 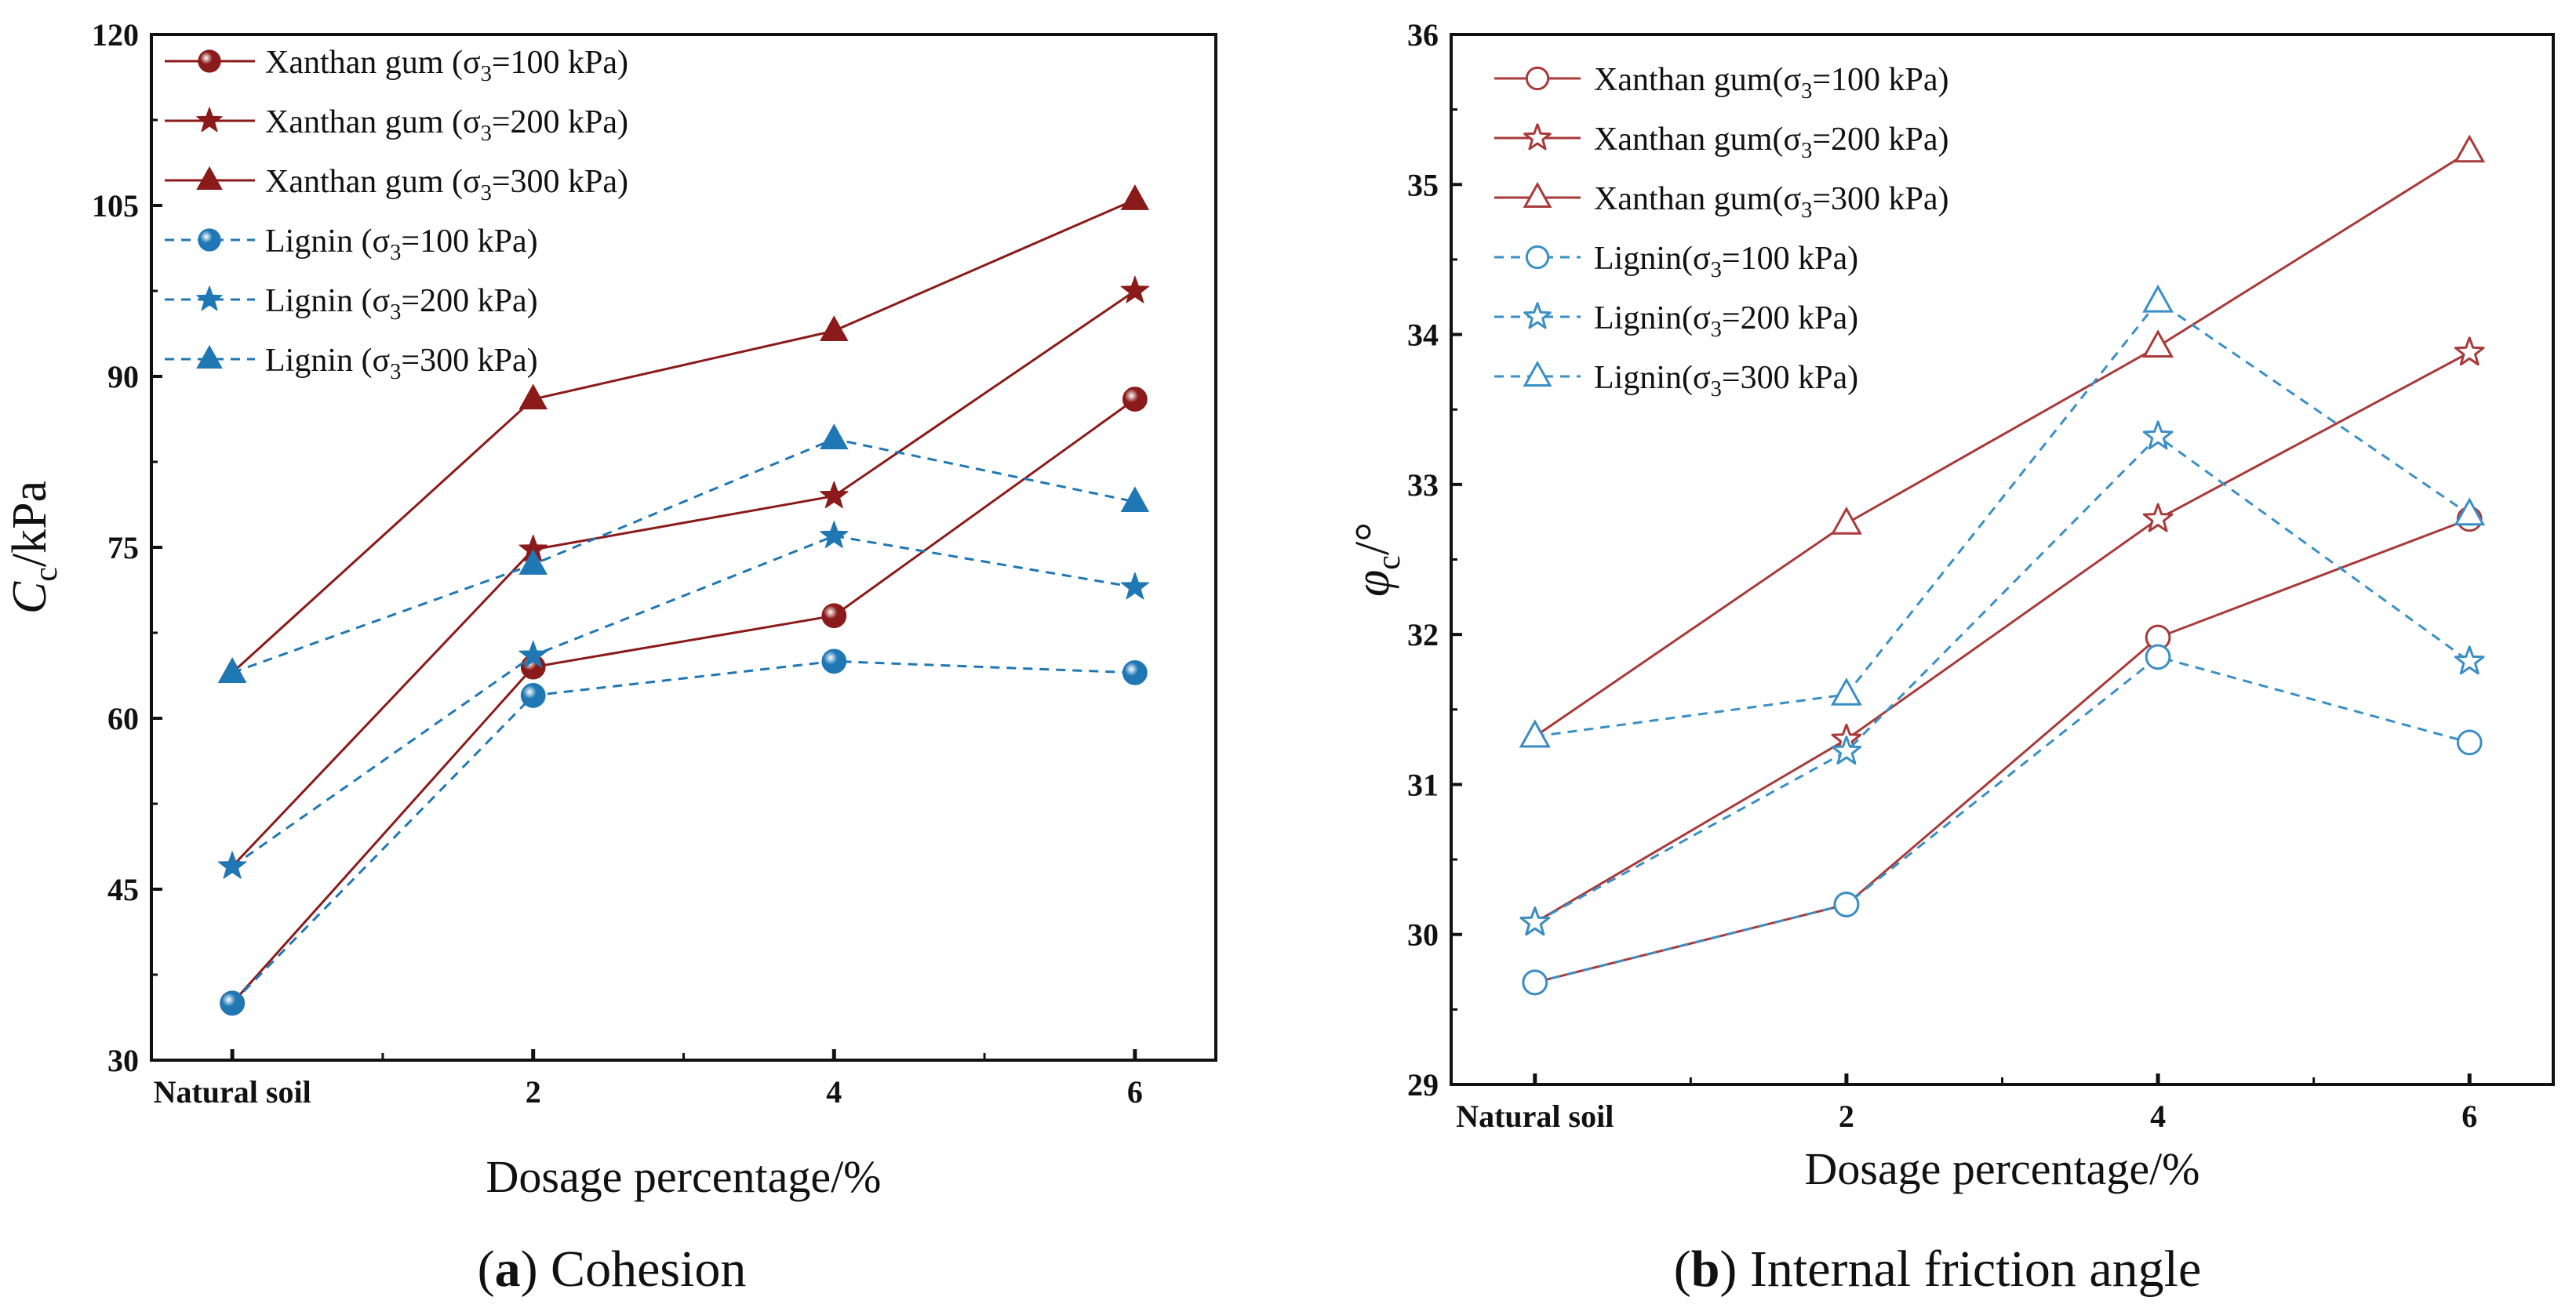 I want to click on y-tick-label: 120, so click(x=115, y=35).